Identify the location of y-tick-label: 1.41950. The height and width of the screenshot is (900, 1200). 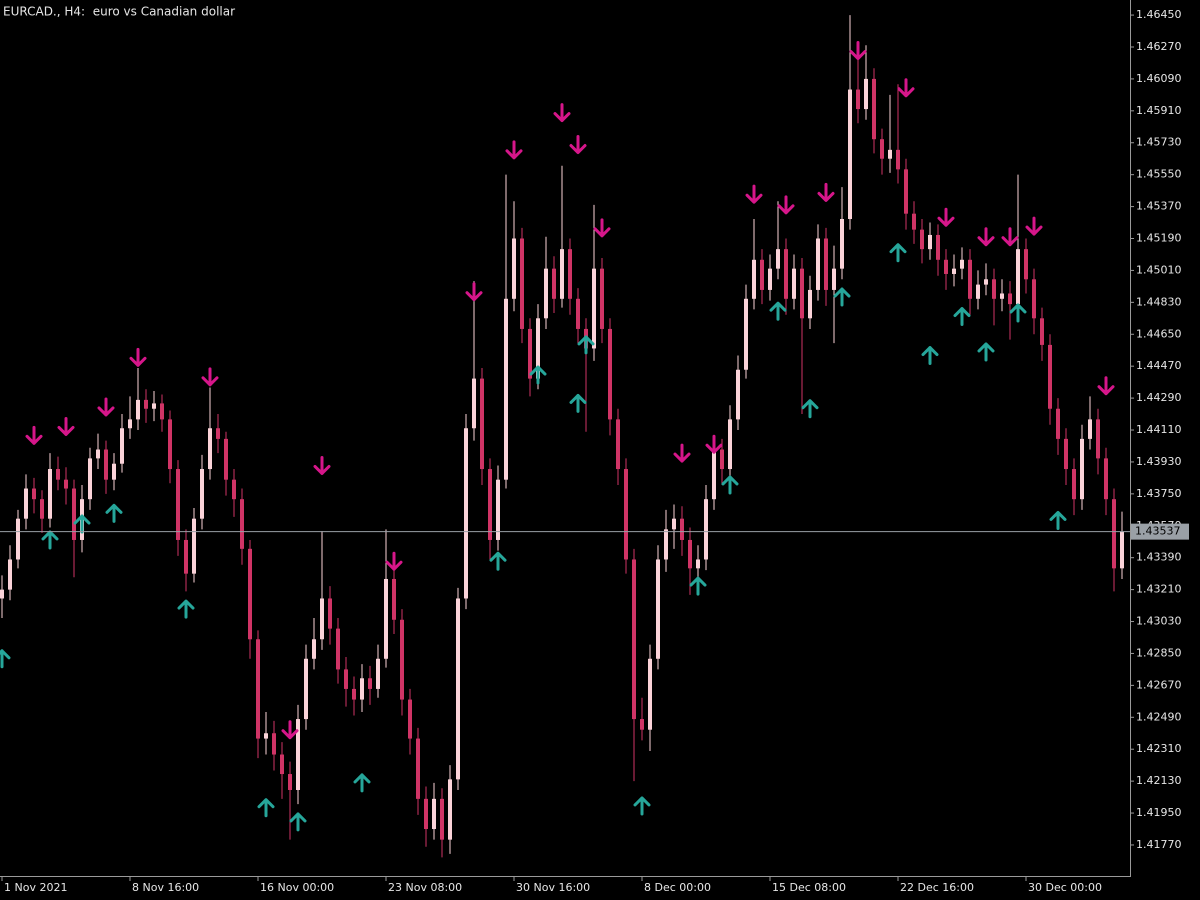
(1159, 812).